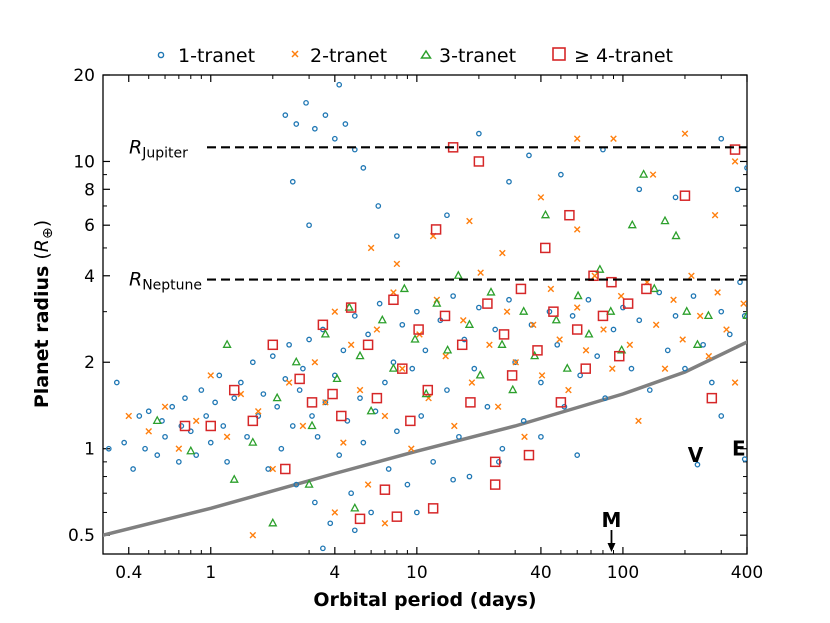 The image size is (830, 623). What do you see at coordinates (696, 455) in the screenshot?
I see `planet-label-V: V` at bounding box center [696, 455].